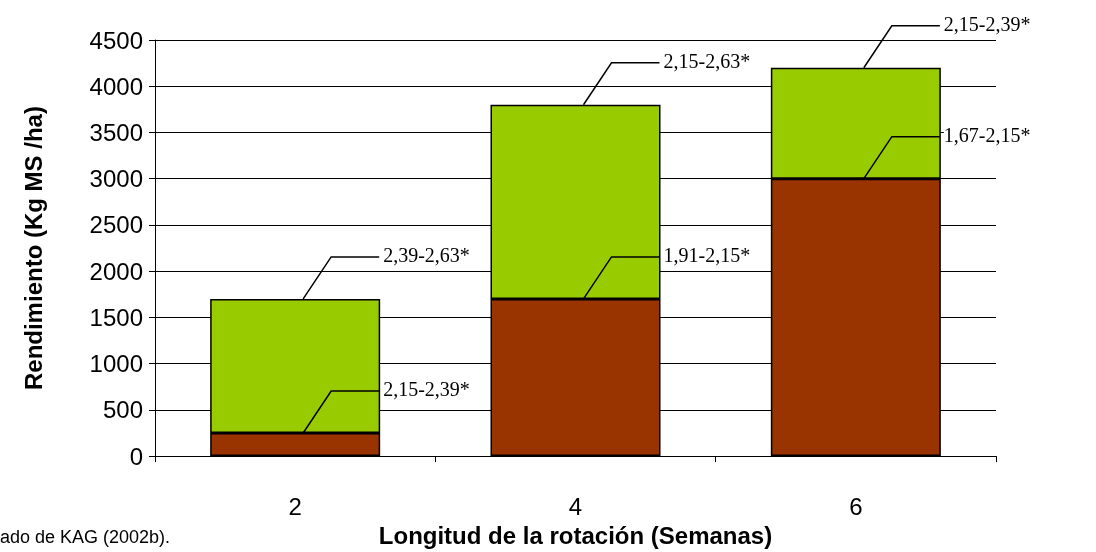  I want to click on y-tick-label: 1000, so click(116, 364).